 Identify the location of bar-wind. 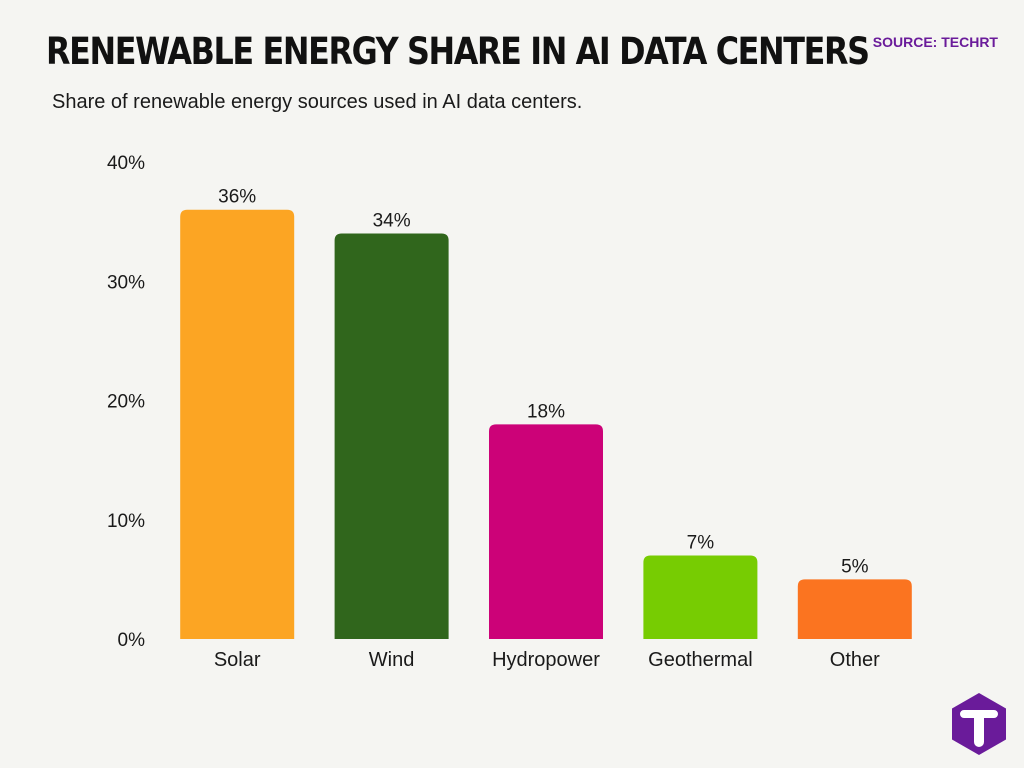
(391, 436).